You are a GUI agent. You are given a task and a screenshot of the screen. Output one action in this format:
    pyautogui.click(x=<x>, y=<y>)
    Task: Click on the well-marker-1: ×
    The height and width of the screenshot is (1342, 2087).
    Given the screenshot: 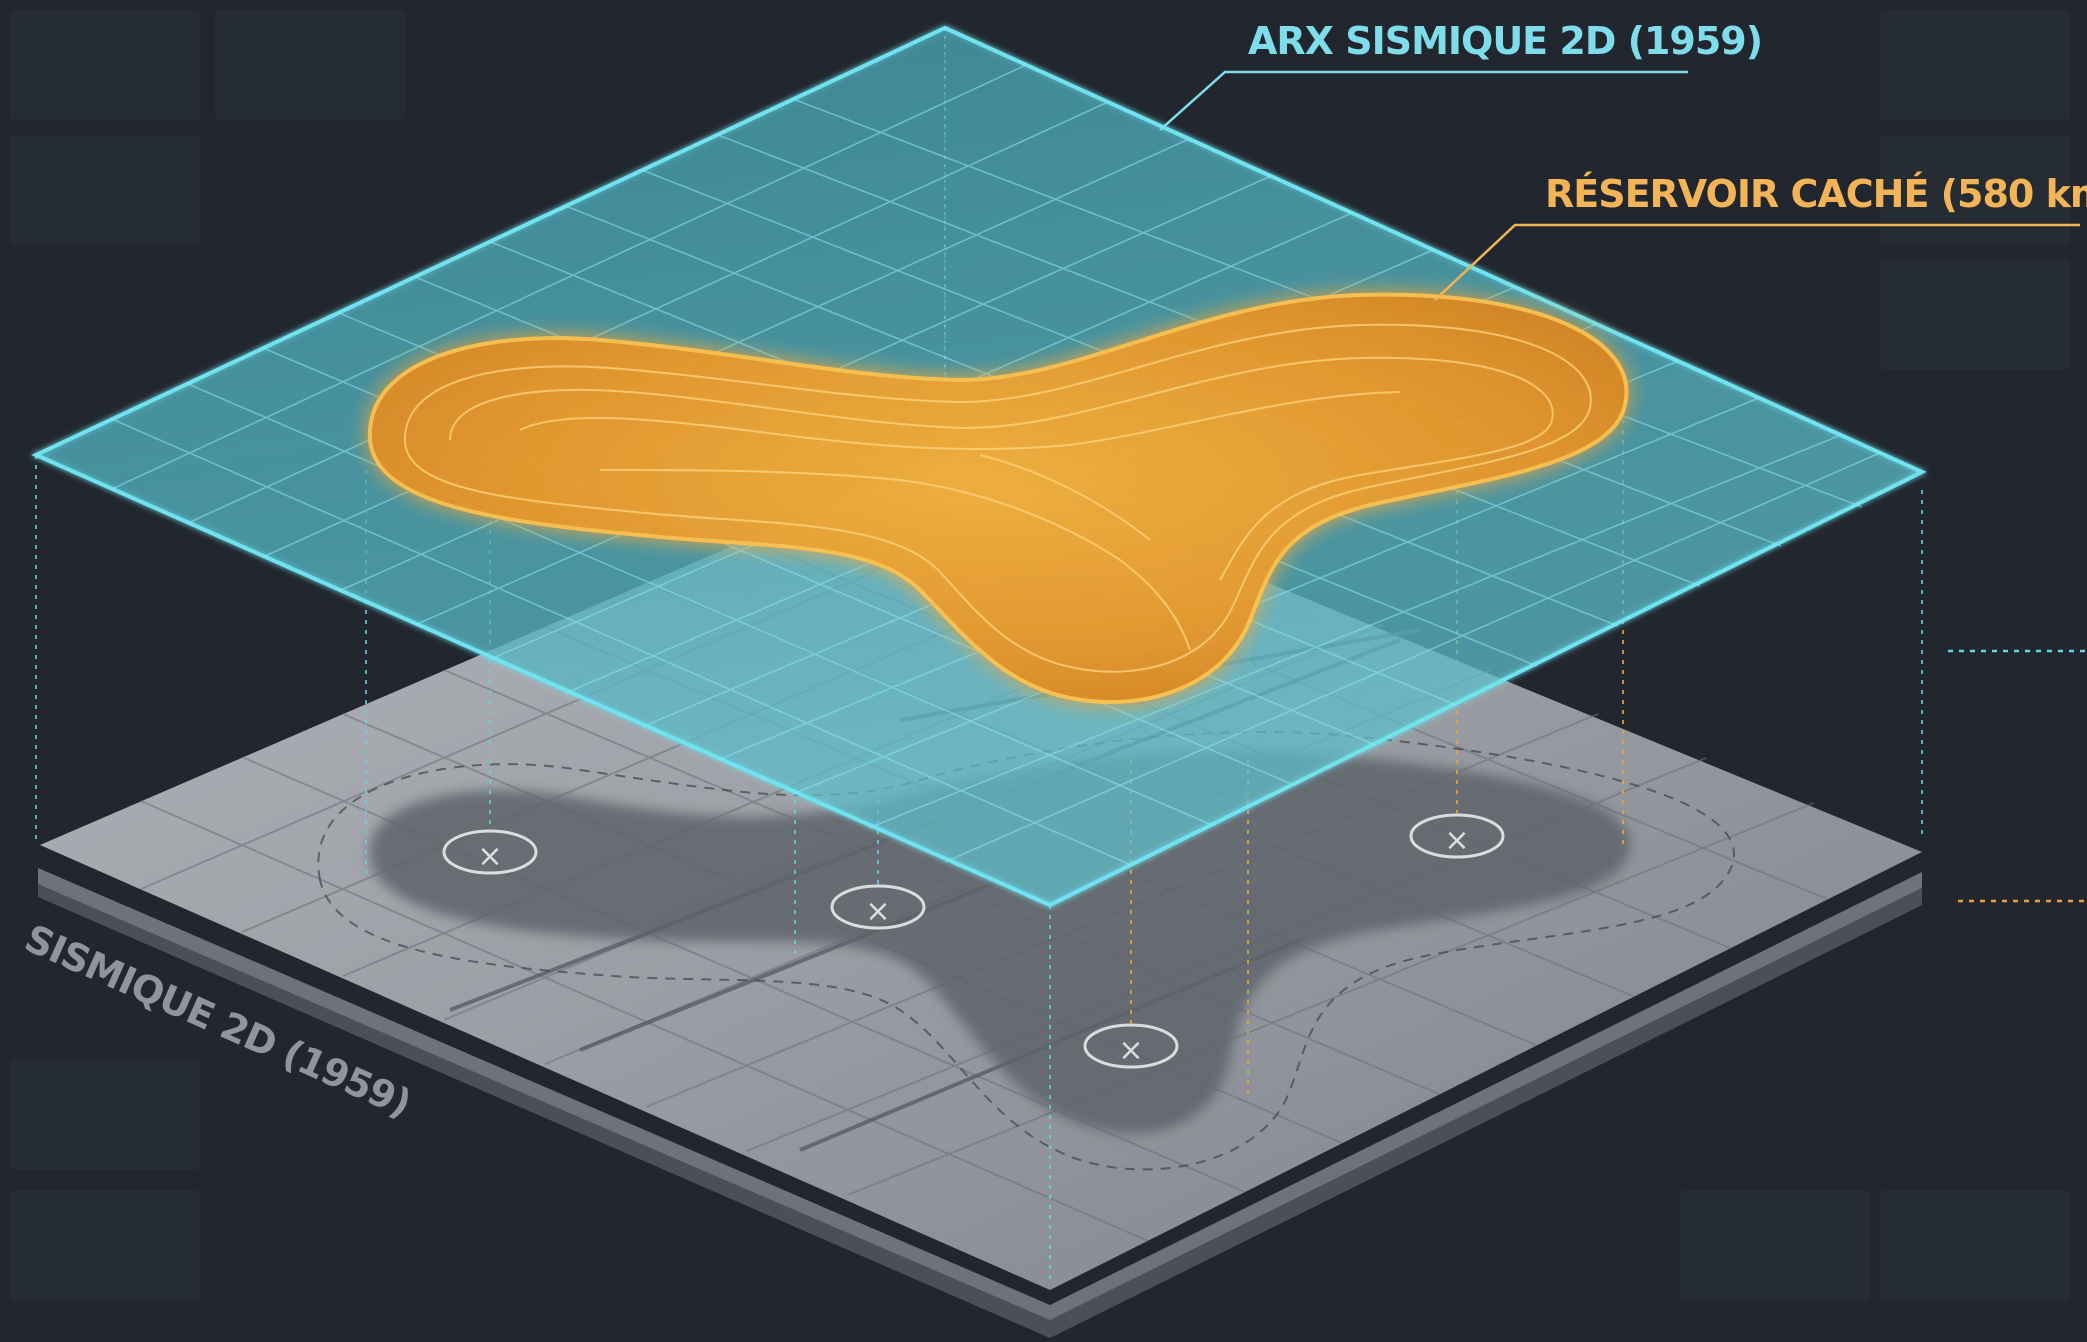 What is the action you would take?
    pyautogui.click(x=490, y=852)
    